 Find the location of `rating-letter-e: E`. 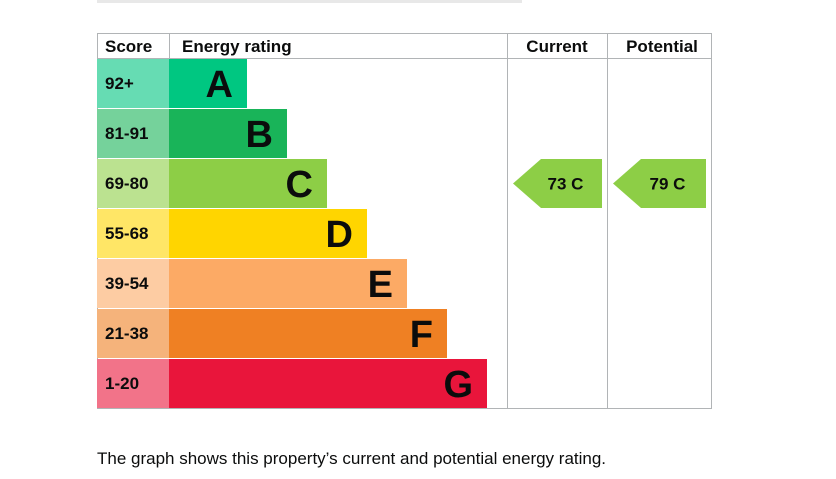

rating-letter-e: E is located at coordinates (380, 285).